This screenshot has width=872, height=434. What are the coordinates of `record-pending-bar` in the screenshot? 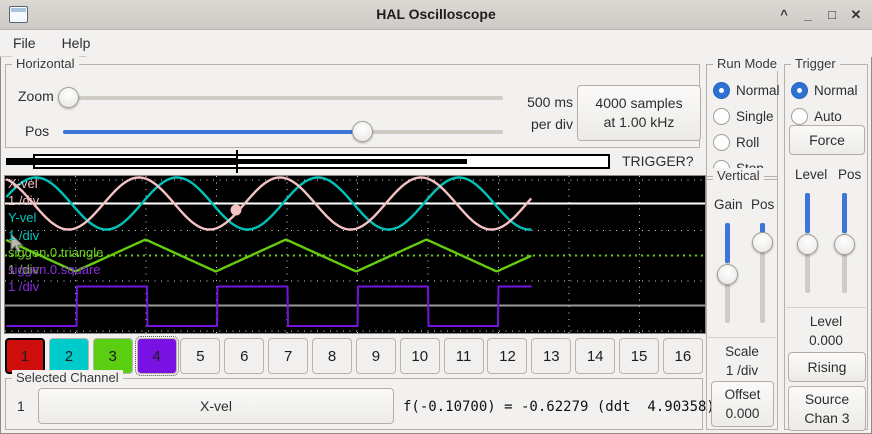 It's located at (352, 161).